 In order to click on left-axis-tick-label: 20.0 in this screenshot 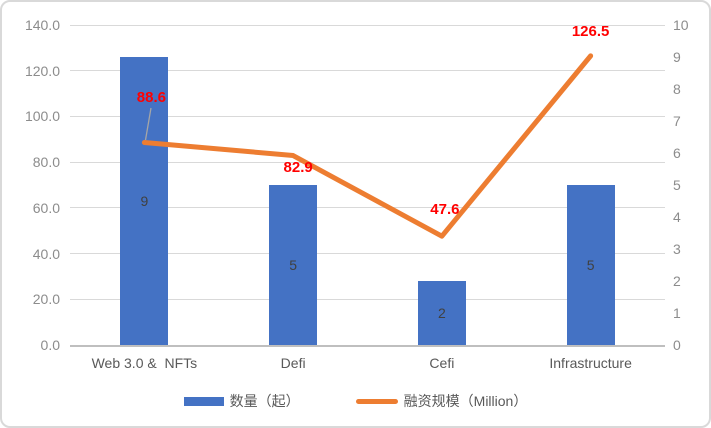, I will do `click(46, 299)`.